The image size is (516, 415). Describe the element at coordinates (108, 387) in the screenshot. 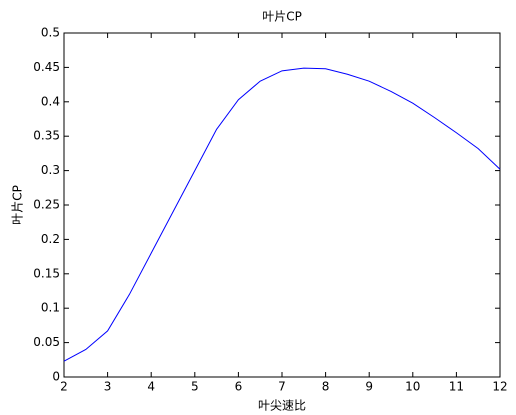

I see `x-tick-label: 3` at that location.